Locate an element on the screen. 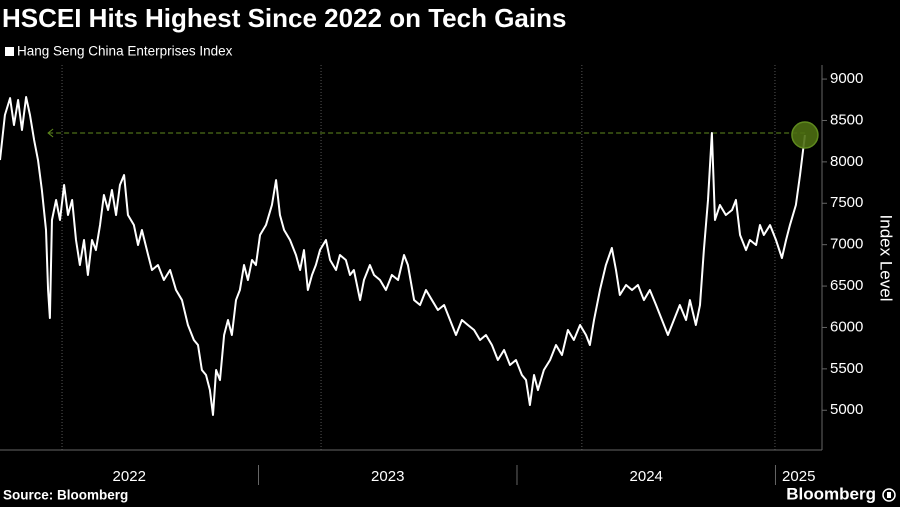 This screenshot has width=900, height=507. logo: Bloomberg is located at coordinates (831, 493).